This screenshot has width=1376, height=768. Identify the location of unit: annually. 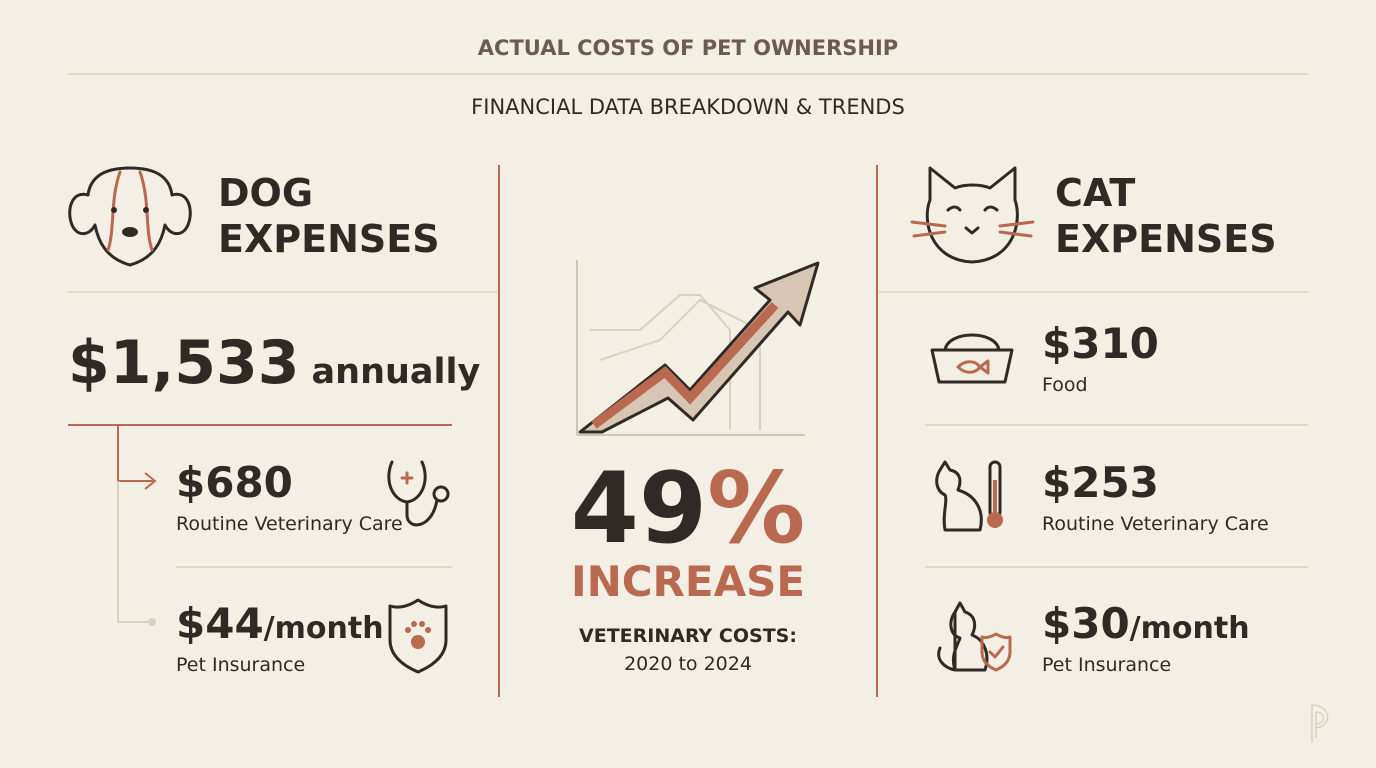
(396, 372).